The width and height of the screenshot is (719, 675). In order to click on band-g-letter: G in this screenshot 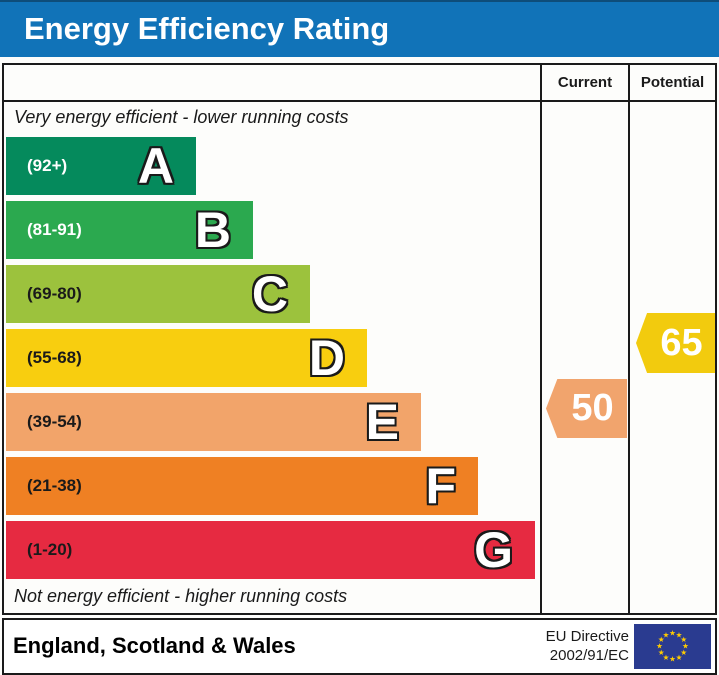, I will do `click(493, 550)`.